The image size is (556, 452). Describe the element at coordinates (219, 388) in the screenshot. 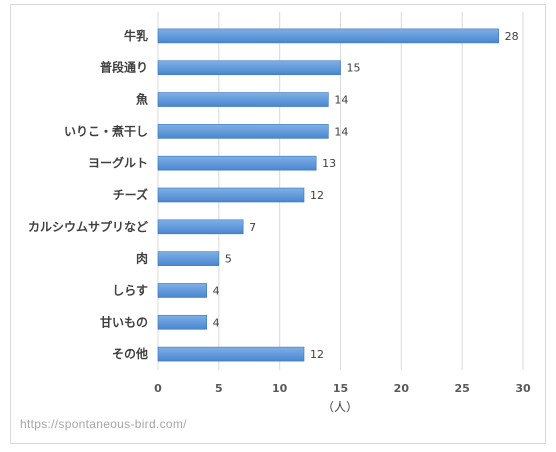

I see `x-tick-label-1: 5` at that location.